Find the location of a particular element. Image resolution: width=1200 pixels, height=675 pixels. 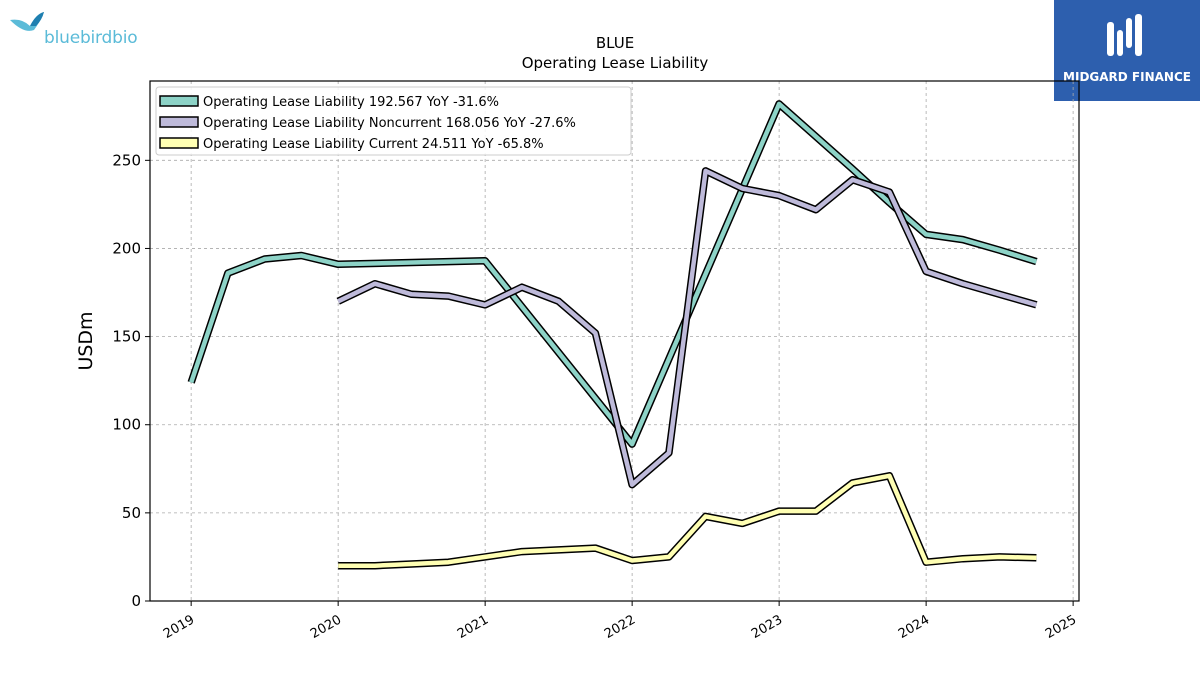

x-tick-label: 2024 is located at coordinates (914, 627).